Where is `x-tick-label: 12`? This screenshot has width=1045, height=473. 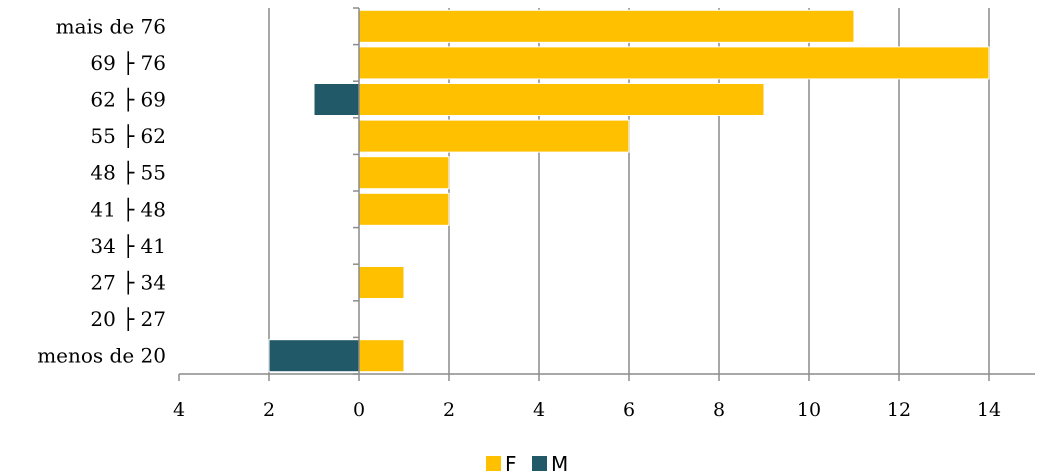
x-tick-label: 12 is located at coordinates (899, 410).